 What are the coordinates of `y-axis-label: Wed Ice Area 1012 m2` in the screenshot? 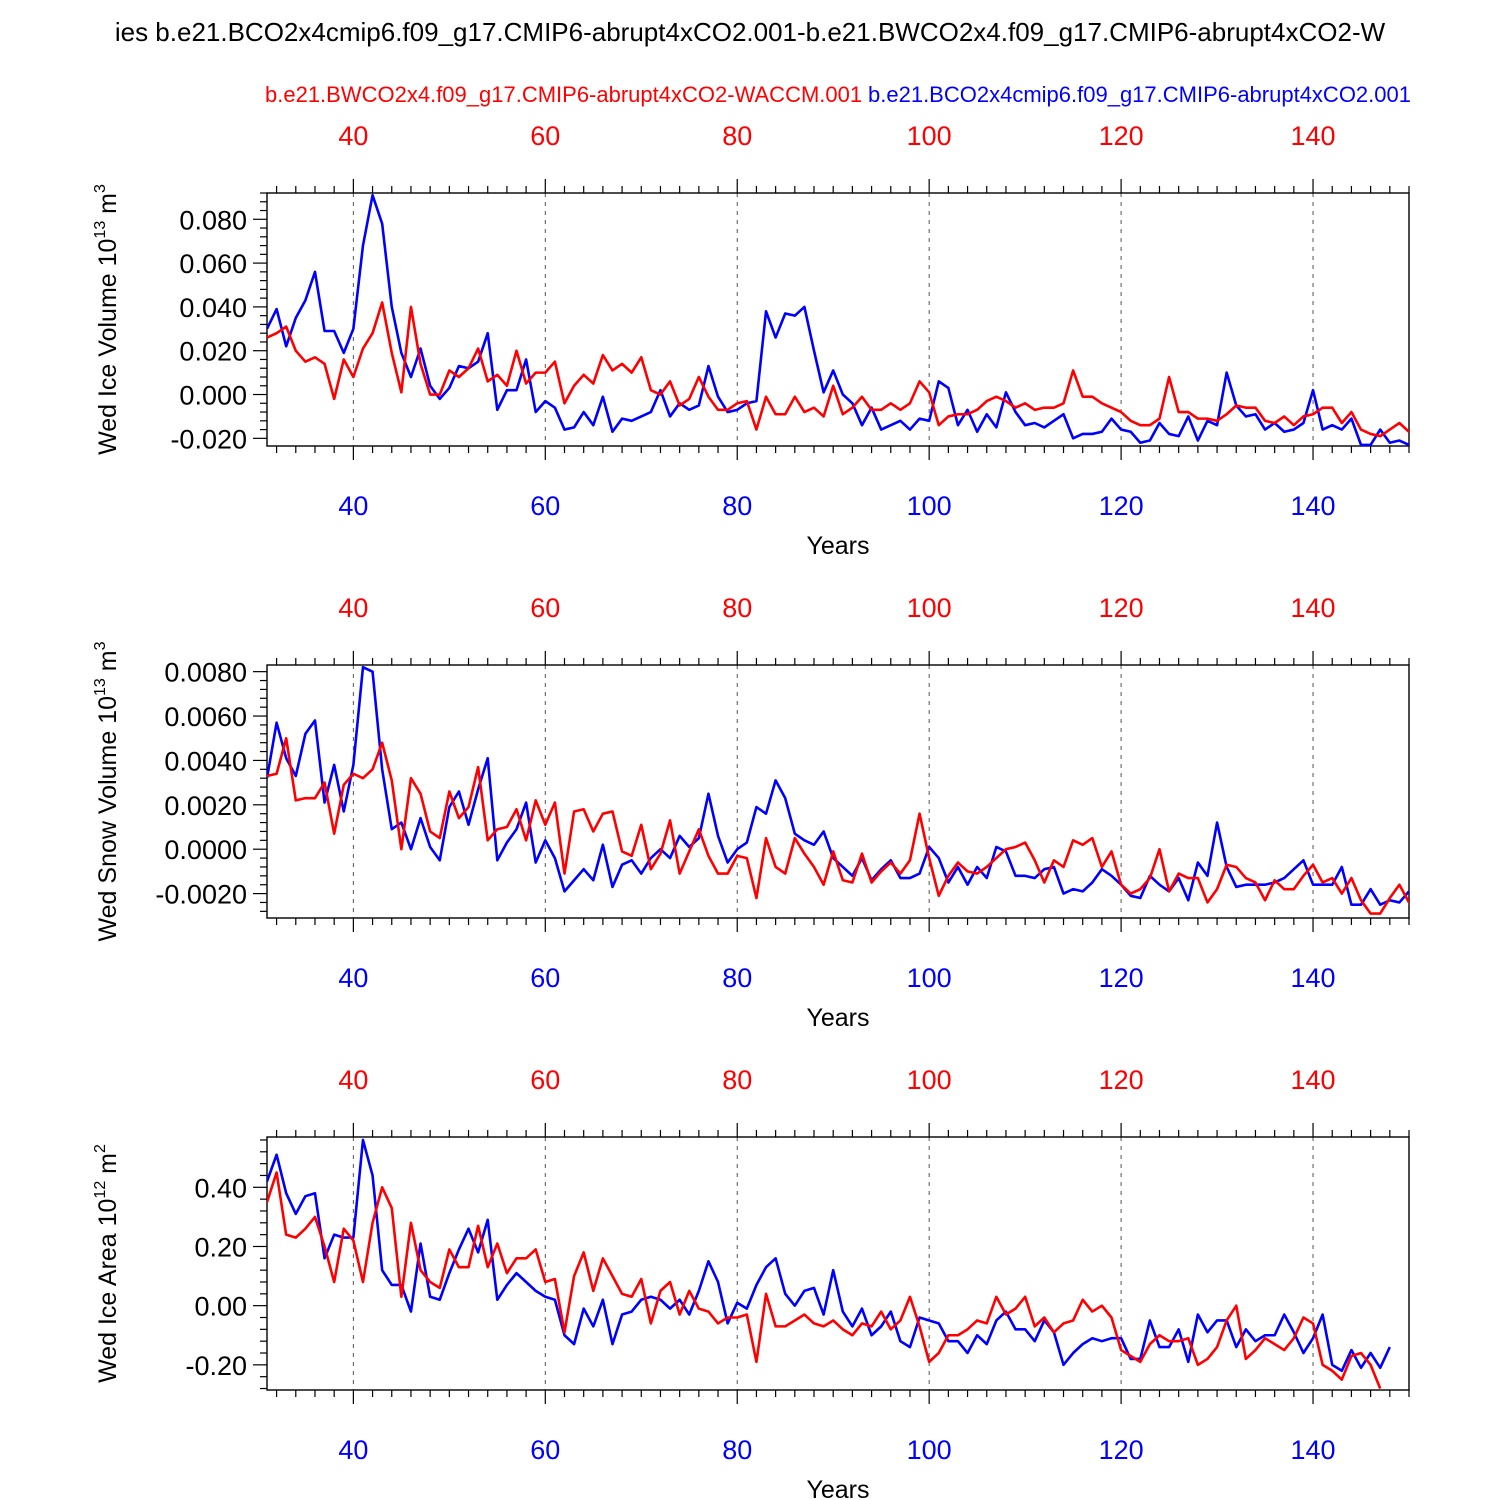 It's located at (107, 1263).